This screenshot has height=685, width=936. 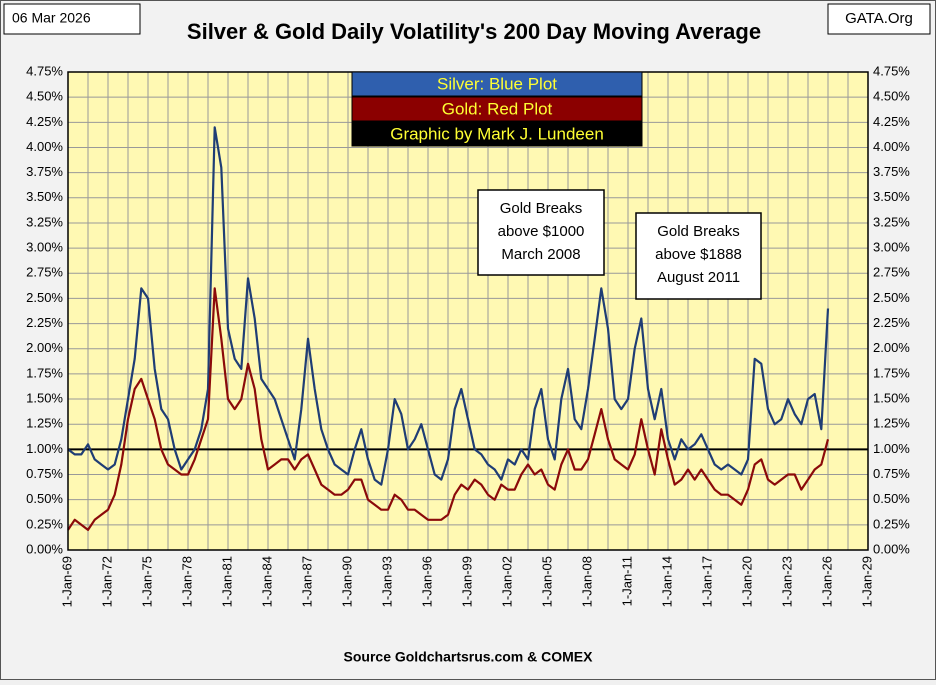 I want to click on x-tick-label: 1-Jan-14, so click(x=666, y=581).